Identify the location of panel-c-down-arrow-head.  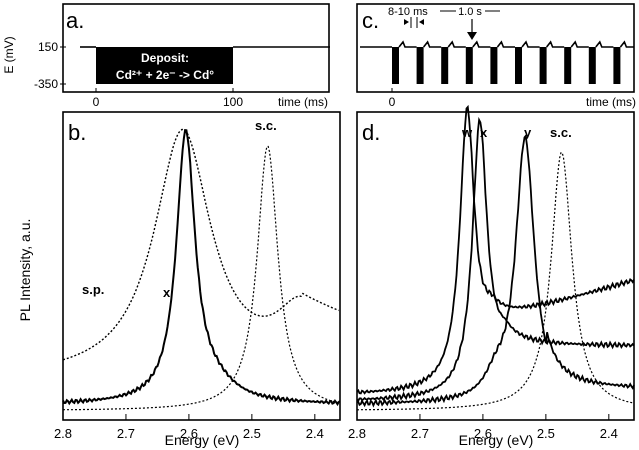
(472, 36).